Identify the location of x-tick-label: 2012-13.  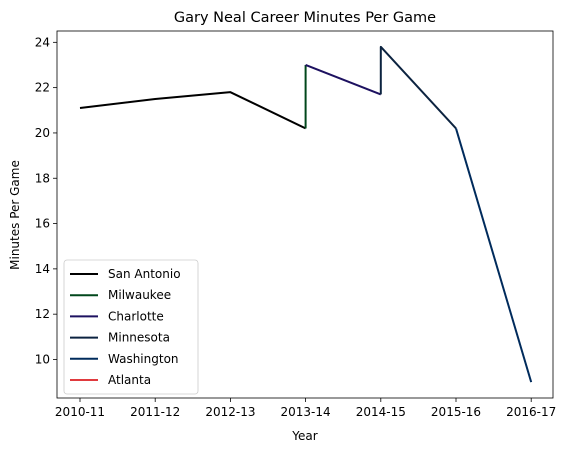
(230, 412).